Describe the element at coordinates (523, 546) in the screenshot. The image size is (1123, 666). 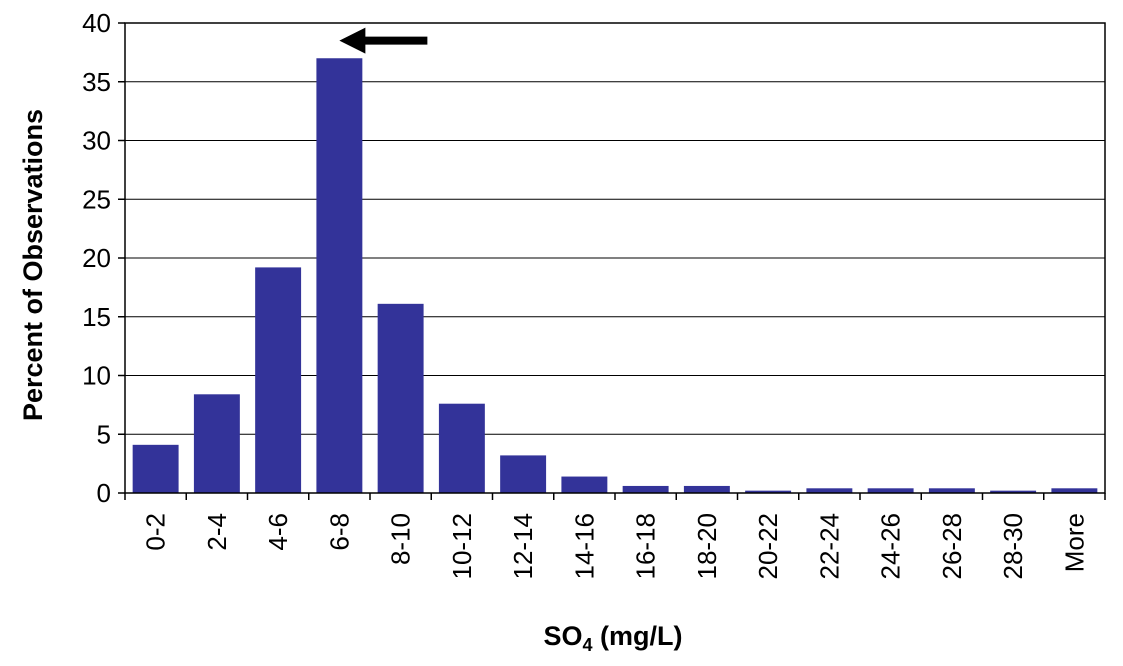
I see `x-tick-label-12-14: 12-14` at that location.